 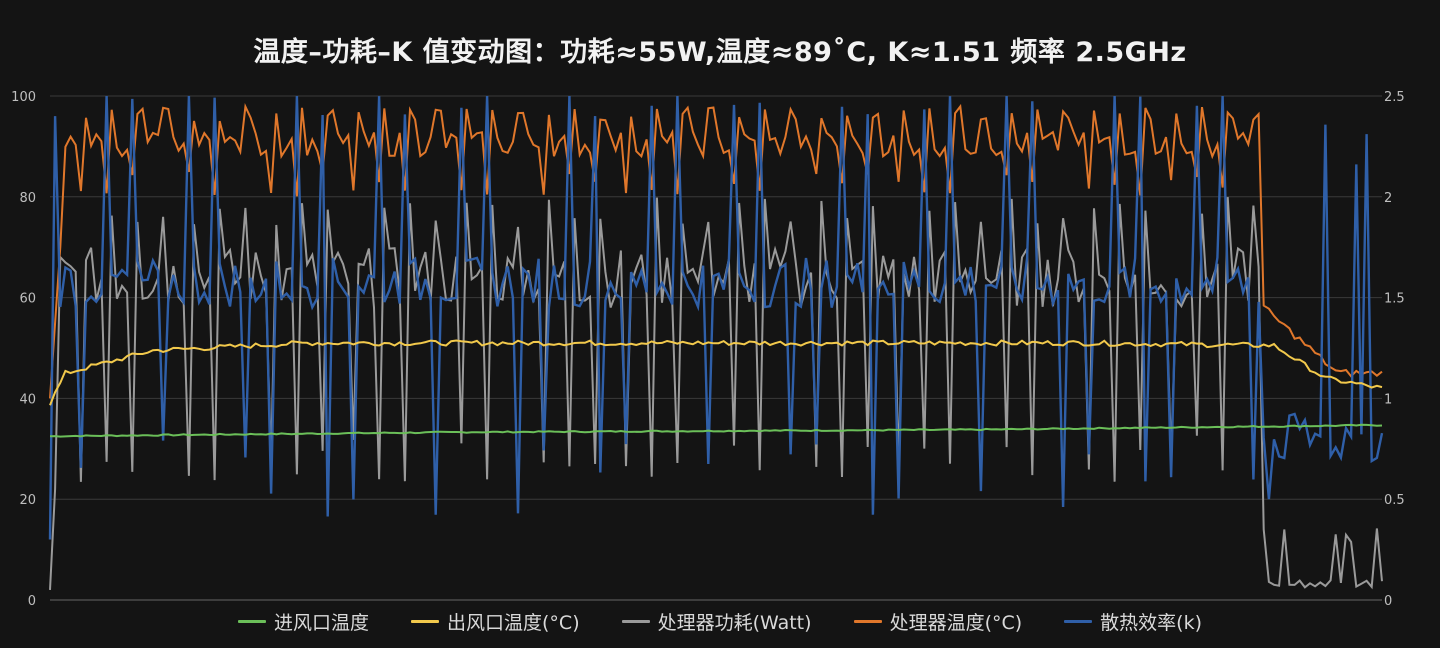 I want to click on y-tick-label-right: 0.5, so click(x=1394, y=500).